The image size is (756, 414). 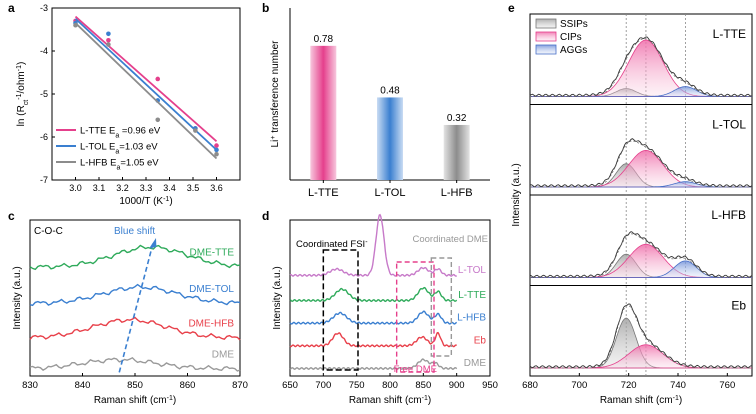 I want to click on panel-e-x-tick-label: 680, so click(x=530, y=385).